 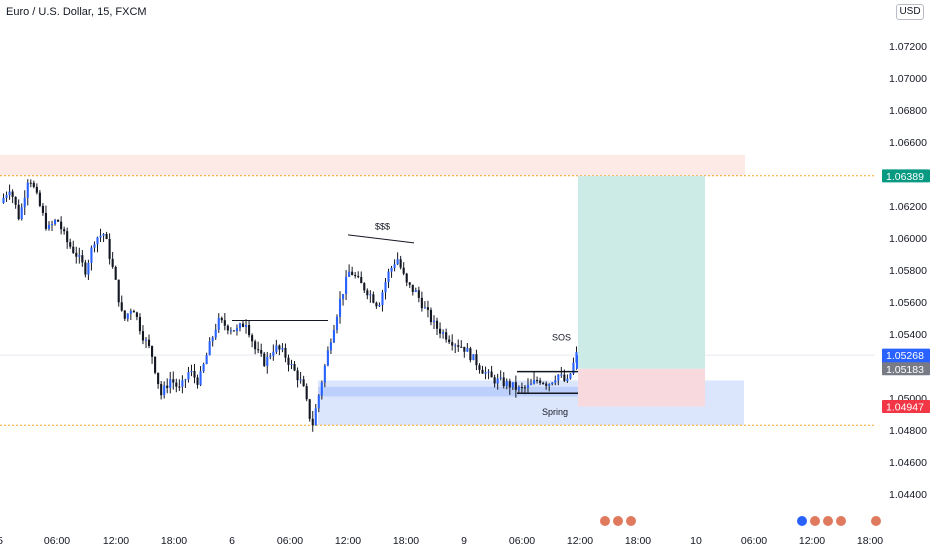 I want to click on price-label-text: 1.06389, so click(x=905, y=177).